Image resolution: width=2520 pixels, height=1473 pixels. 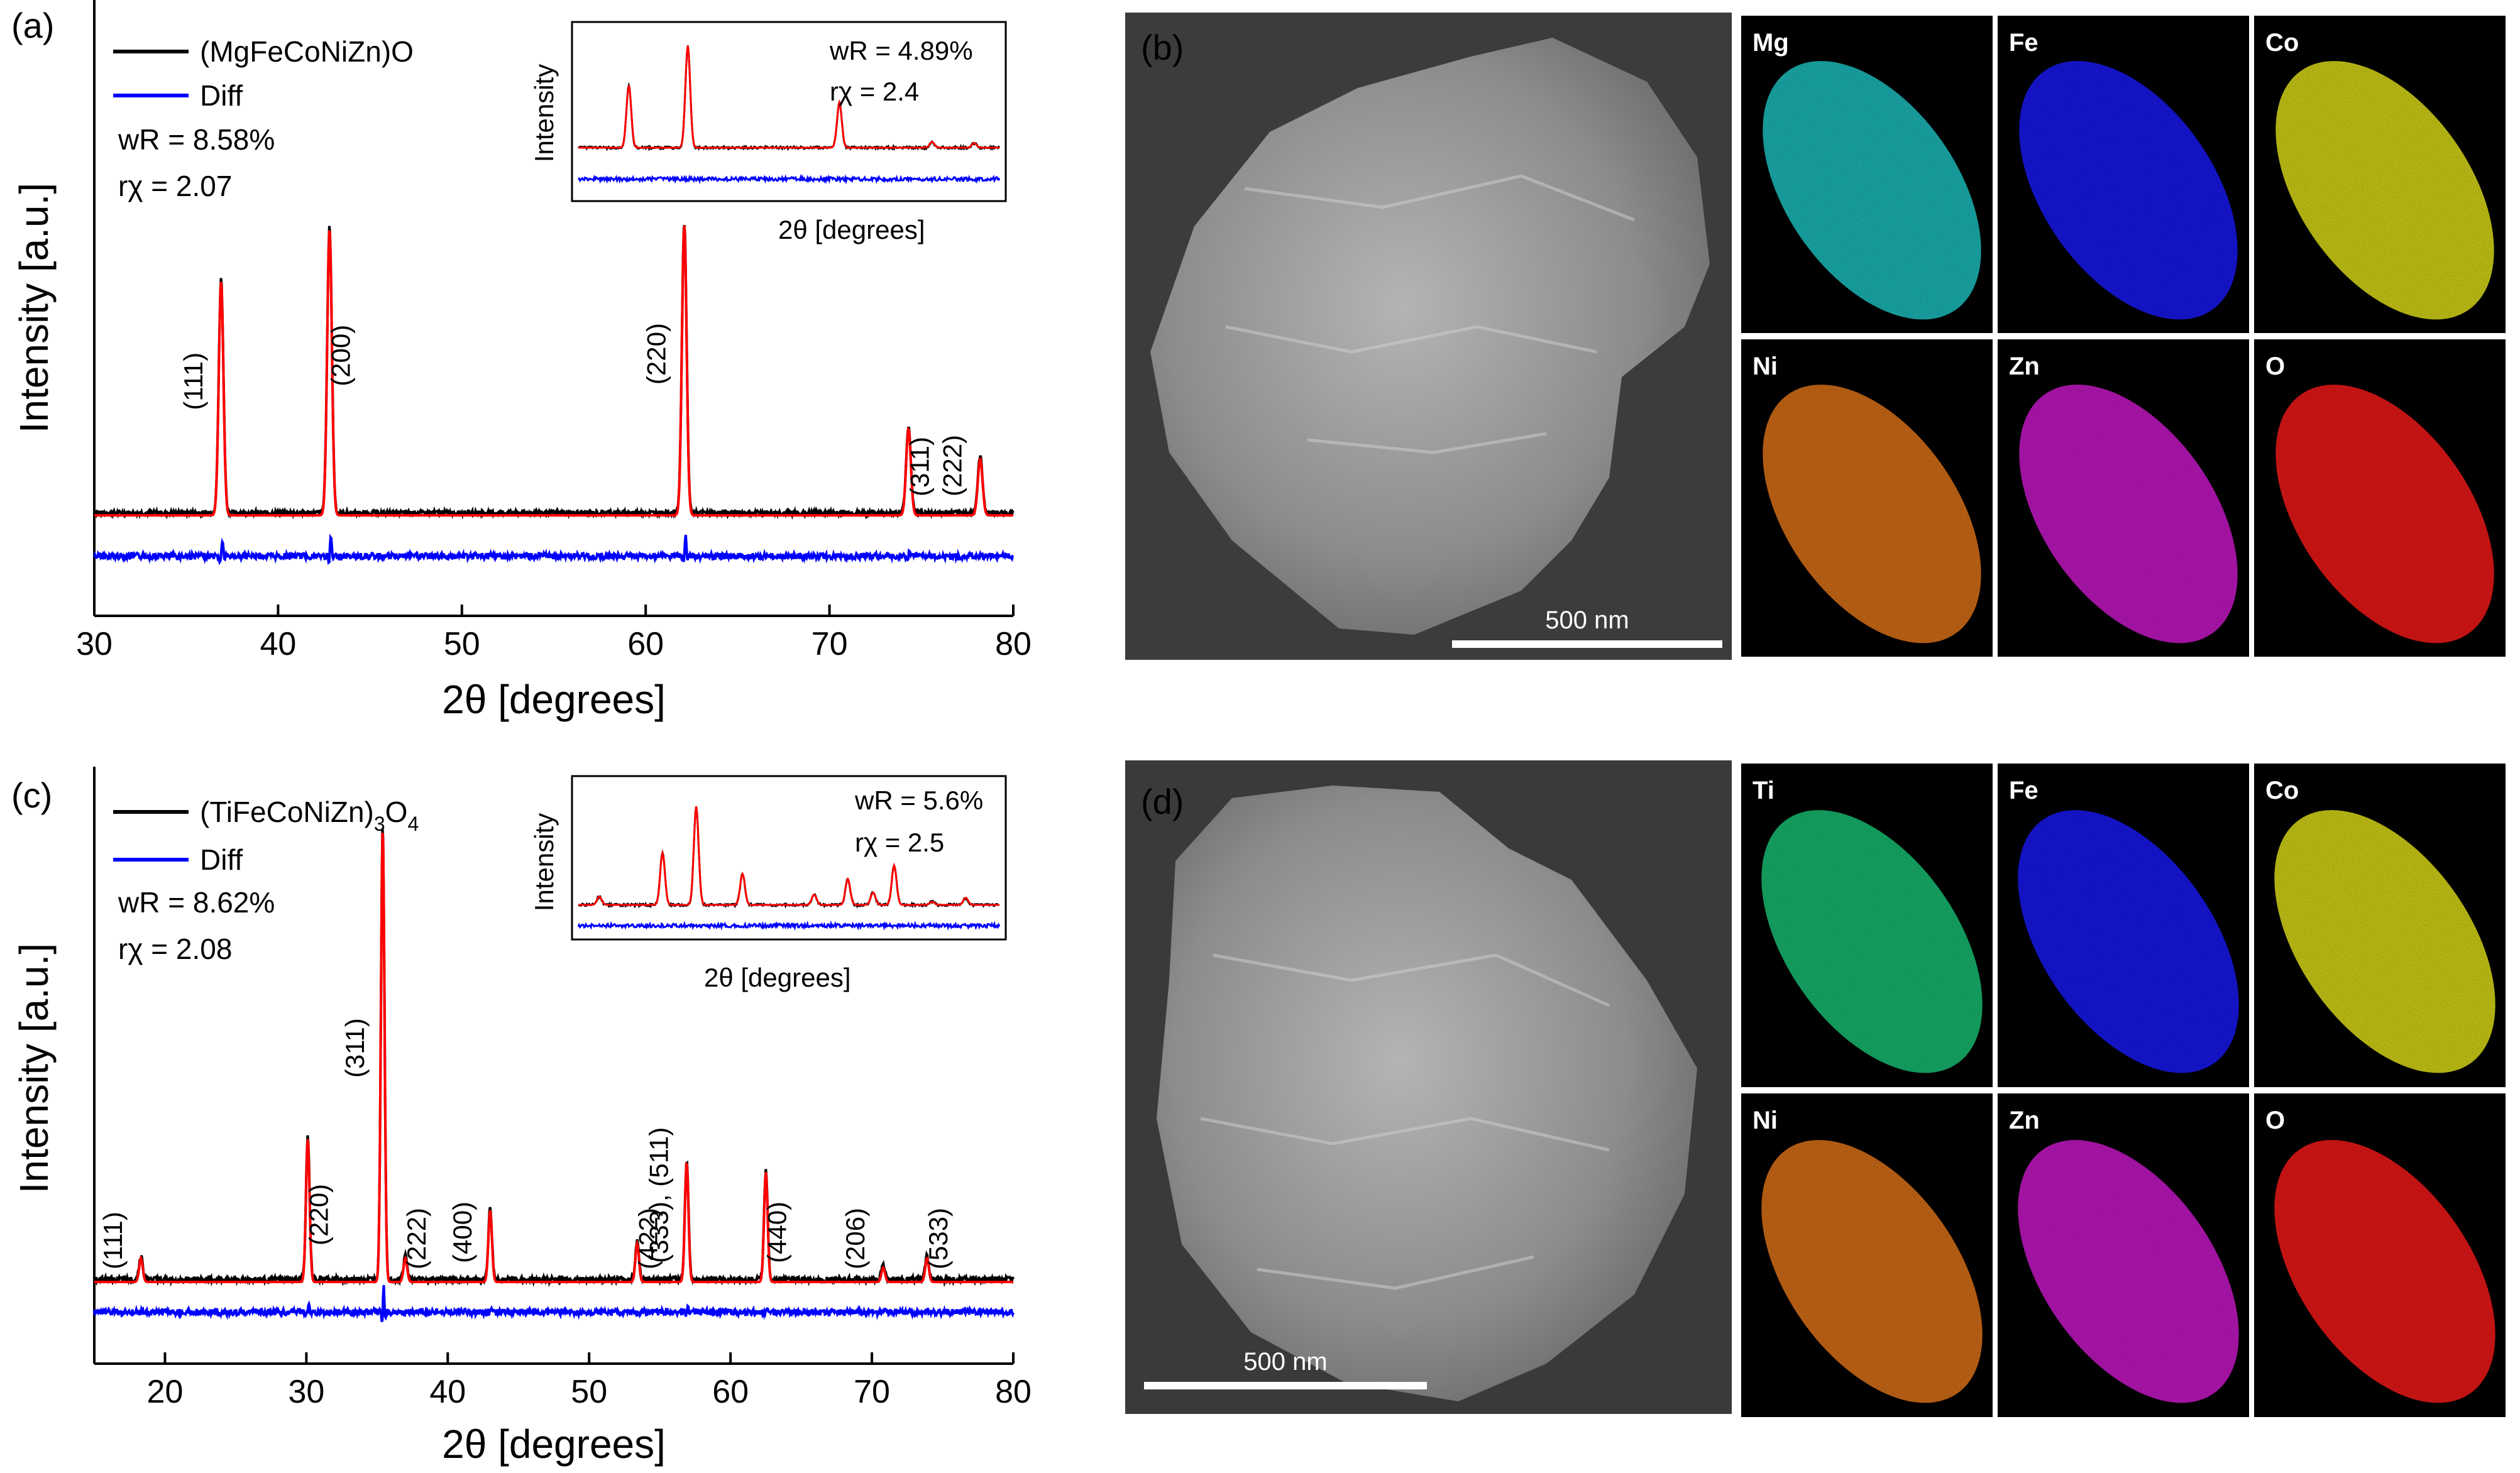 What do you see at coordinates (221, 95) in the screenshot?
I see `legend-diff-a: Diff` at bounding box center [221, 95].